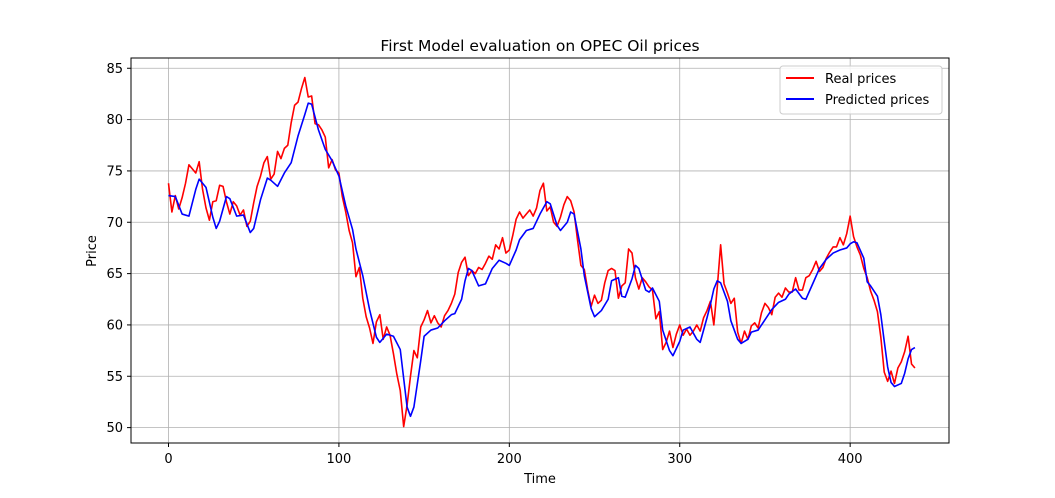 Image resolution: width=1055 pixels, height=498 pixels. I want to click on y-tick-label: 50, so click(114, 428).